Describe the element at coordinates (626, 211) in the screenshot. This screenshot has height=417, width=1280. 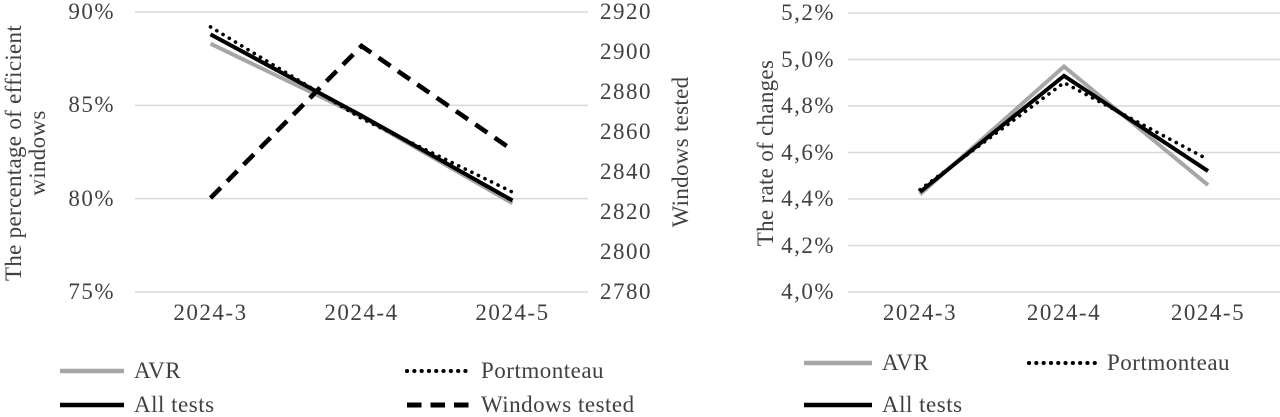
I see `secondary-y-axis-tick-label: 2820` at that location.